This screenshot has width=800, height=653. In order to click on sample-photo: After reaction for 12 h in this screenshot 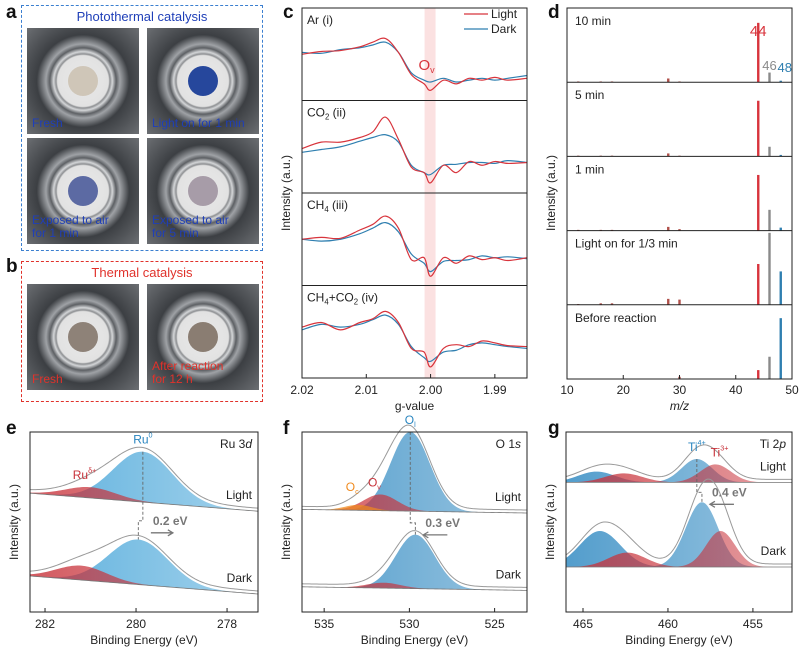, I will do `click(203, 337)`.